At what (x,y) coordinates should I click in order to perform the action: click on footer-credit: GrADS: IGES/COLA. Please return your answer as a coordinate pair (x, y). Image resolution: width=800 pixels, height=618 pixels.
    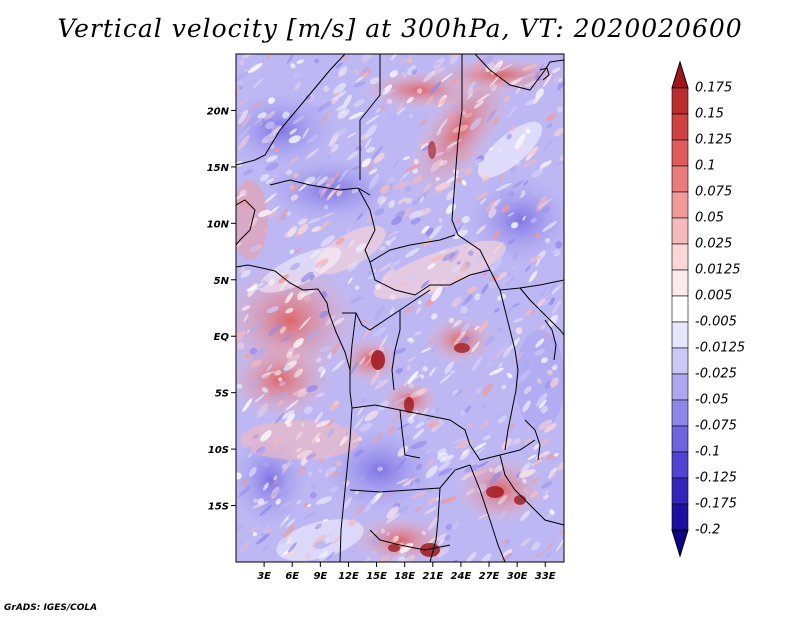
    Looking at the image, I should click on (51, 608).